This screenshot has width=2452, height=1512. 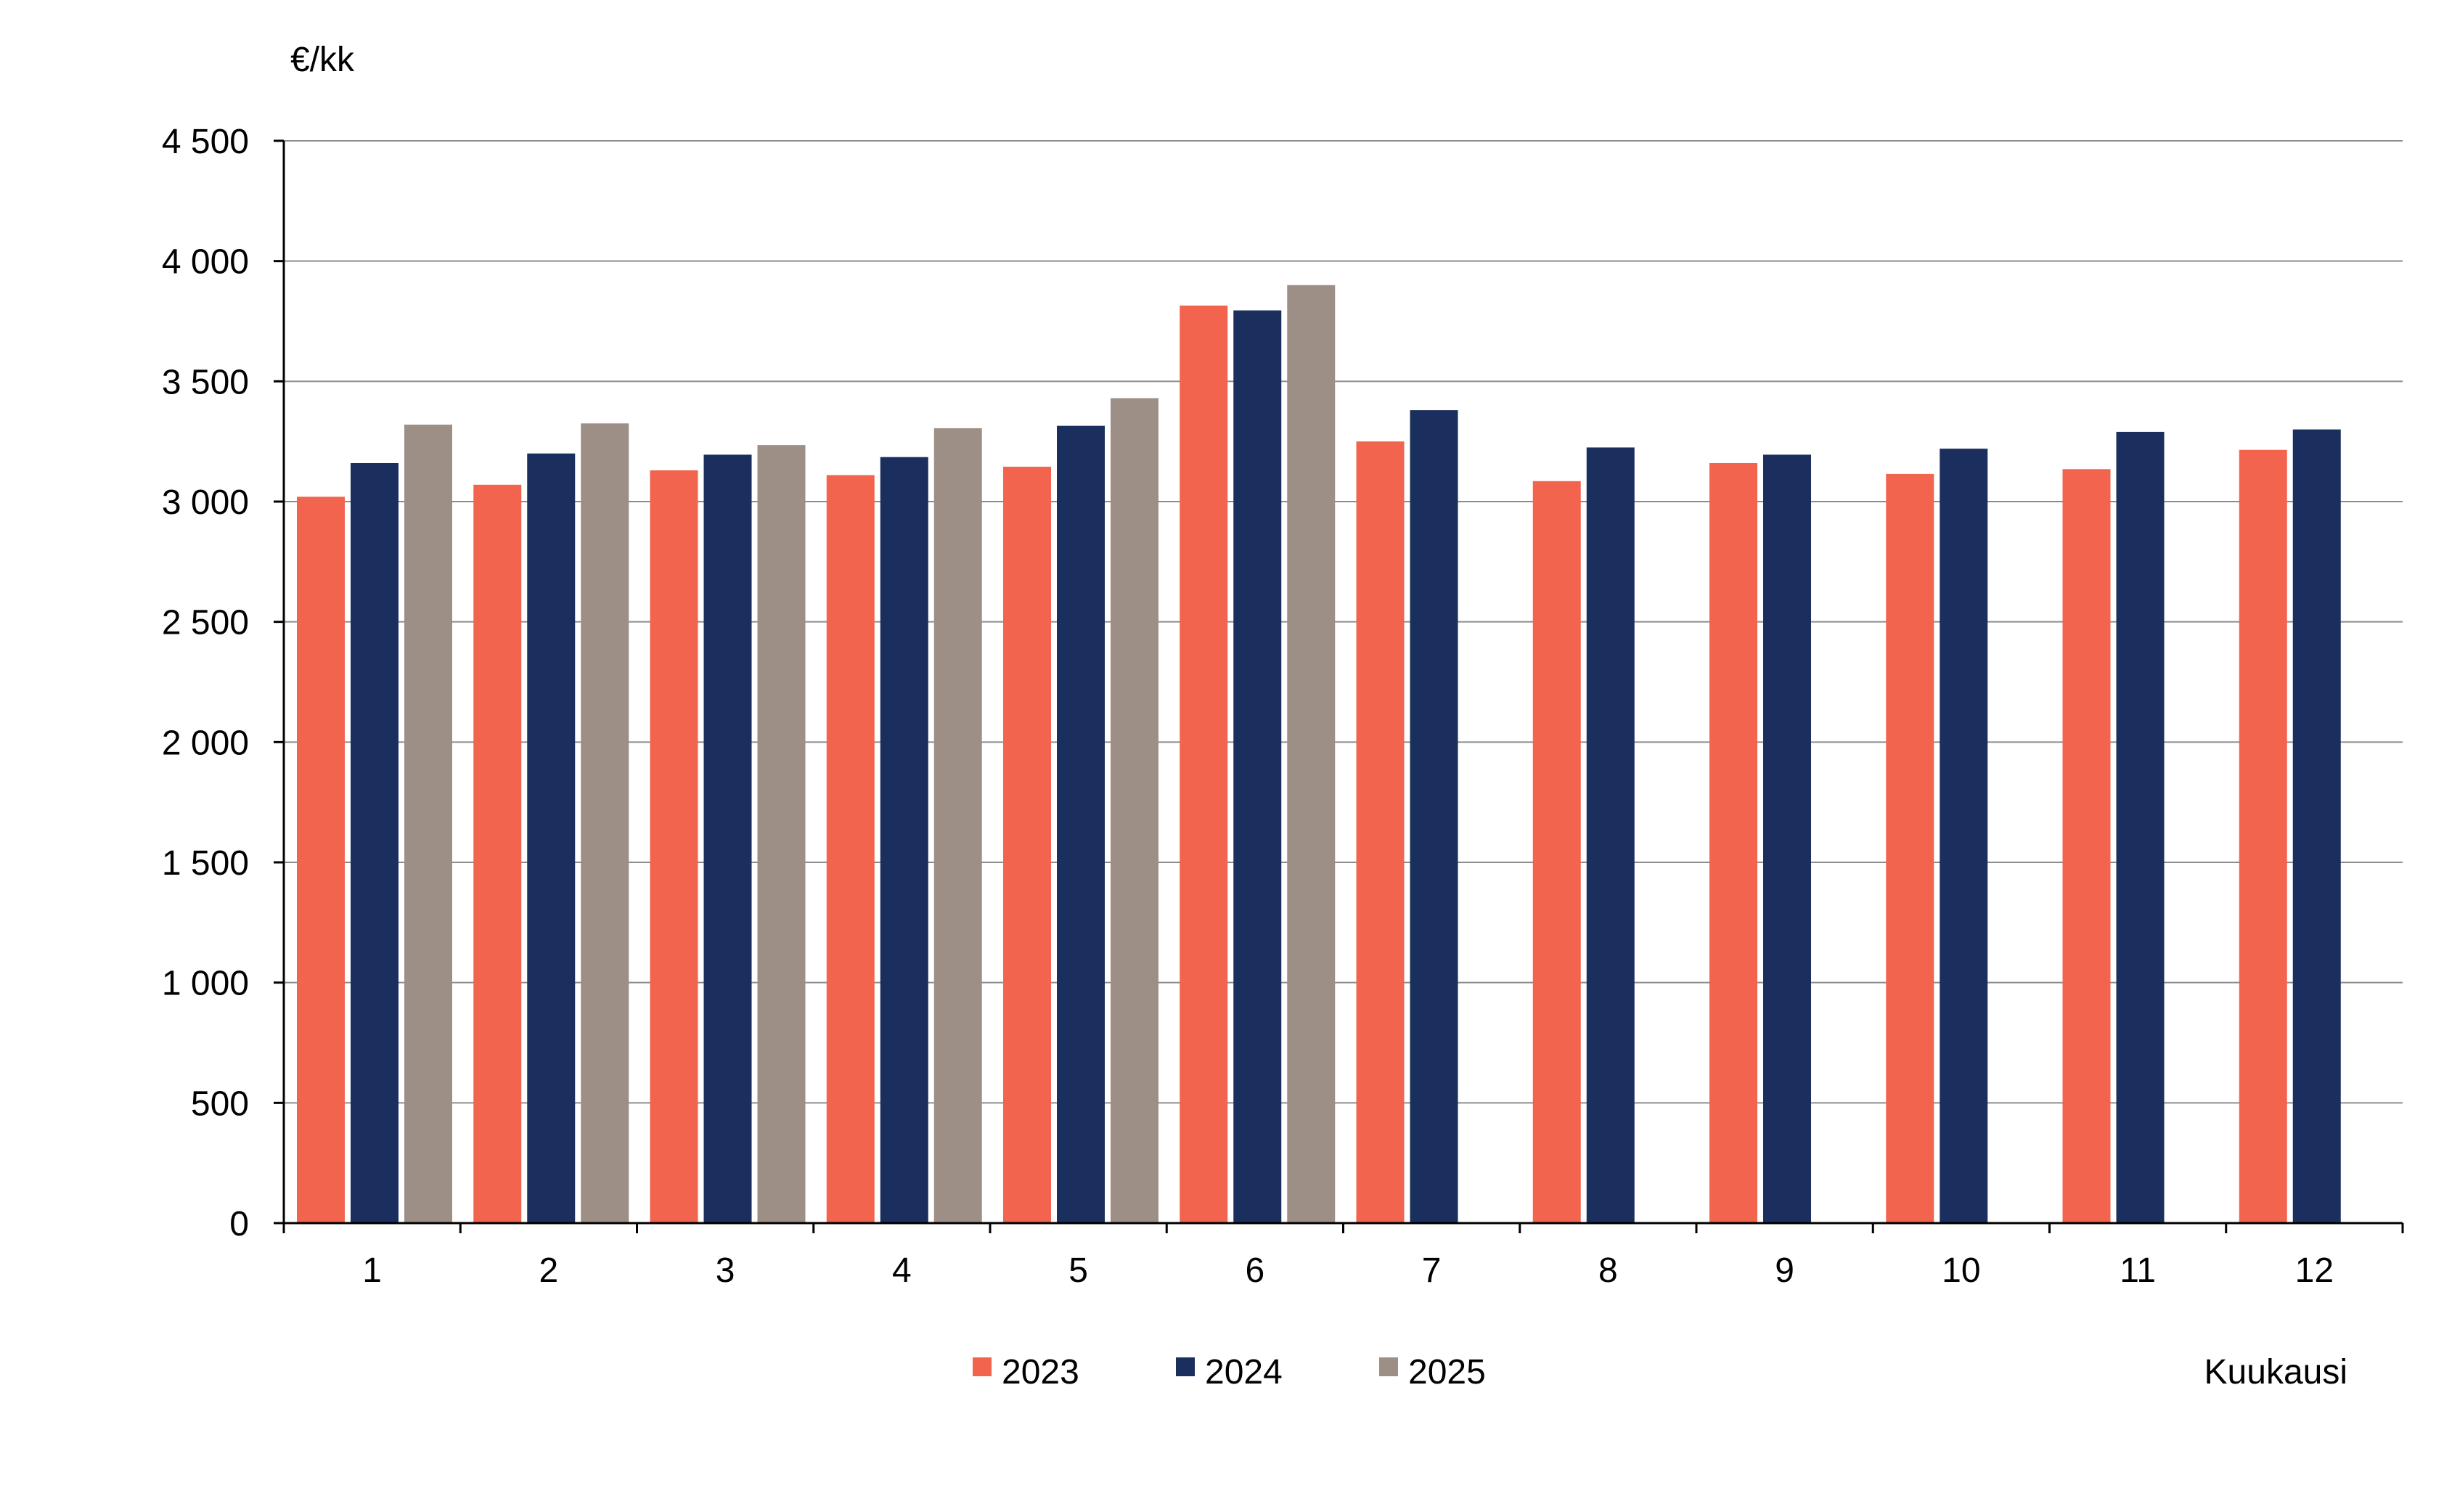 I want to click on legend-swatch-2023, so click(x=982, y=1366).